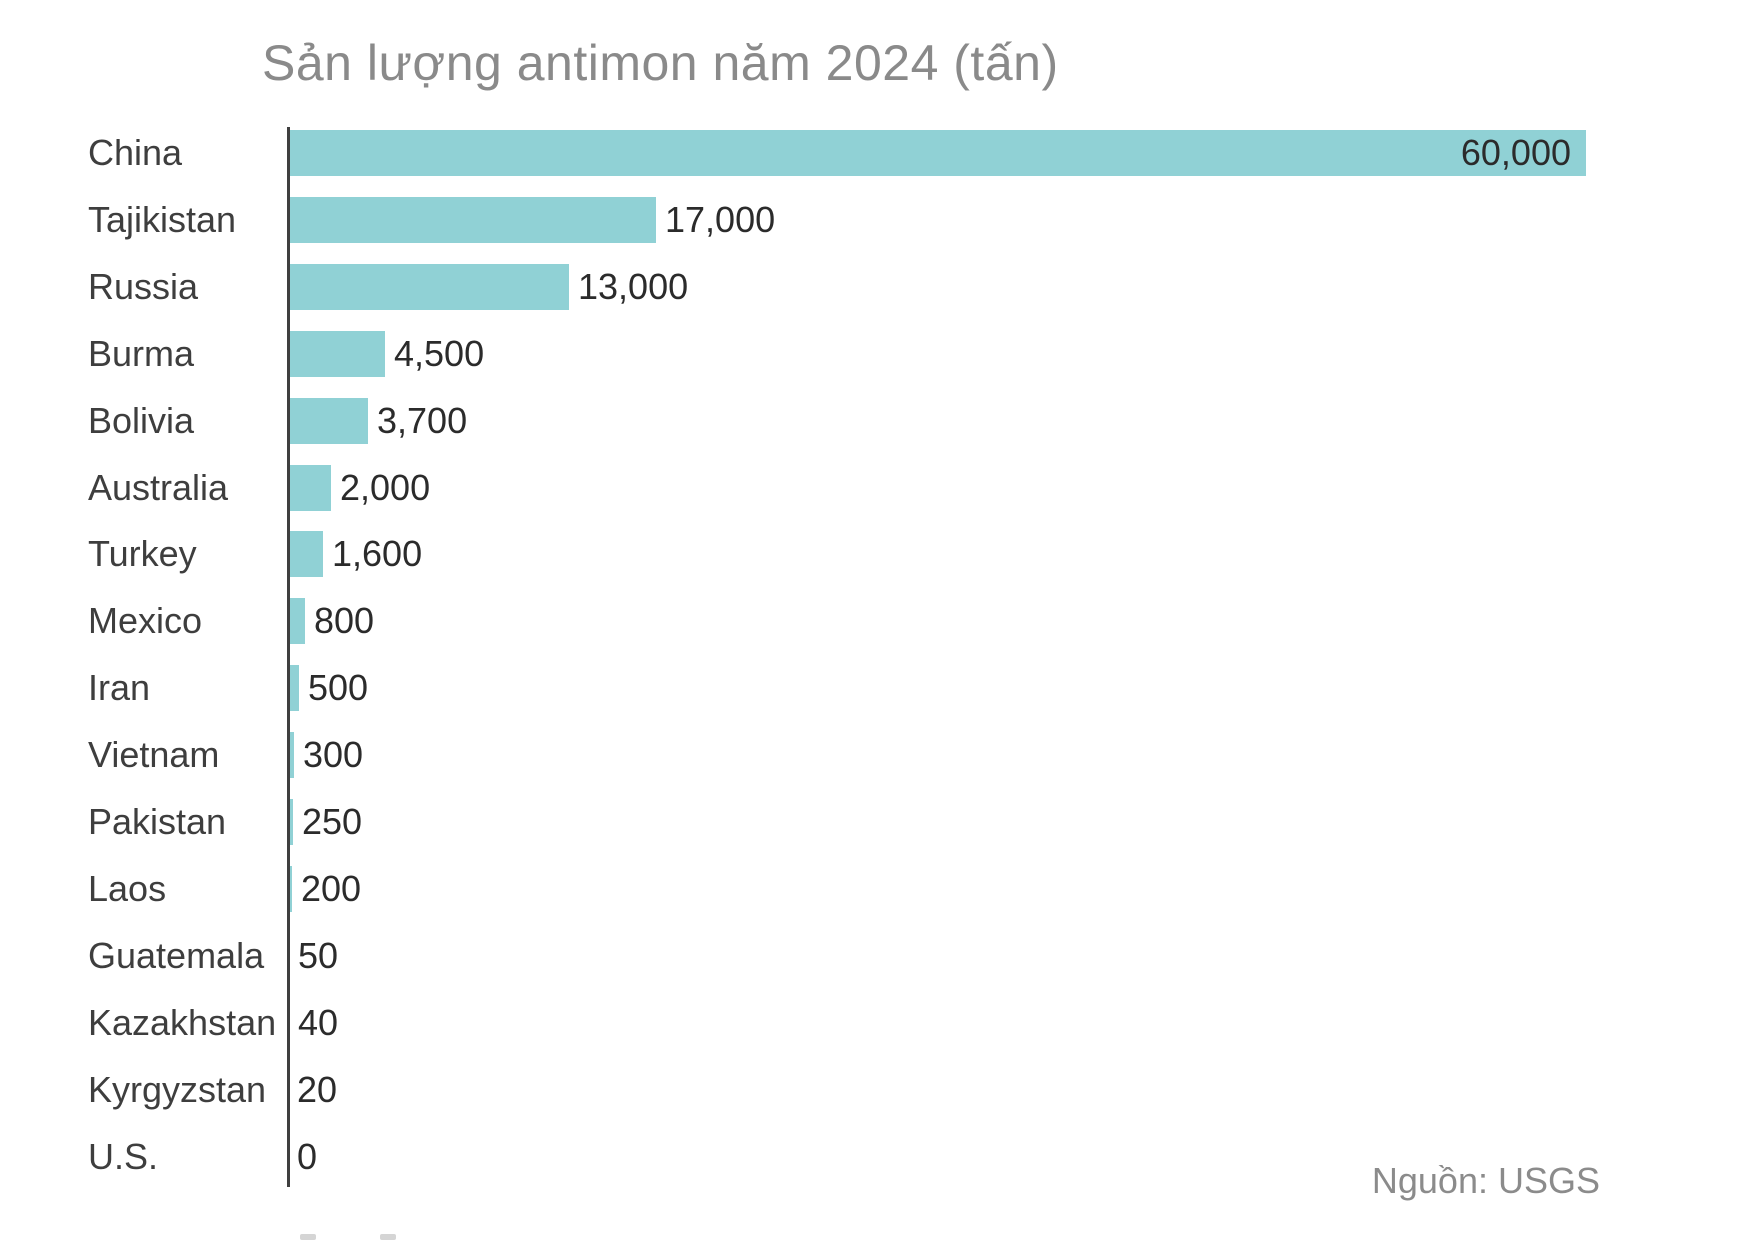  Describe the element at coordinates (874, 1090) in the screenshot. I see `bar-row-kyrgyzstan: Kyrgyzstan 20` at that location.